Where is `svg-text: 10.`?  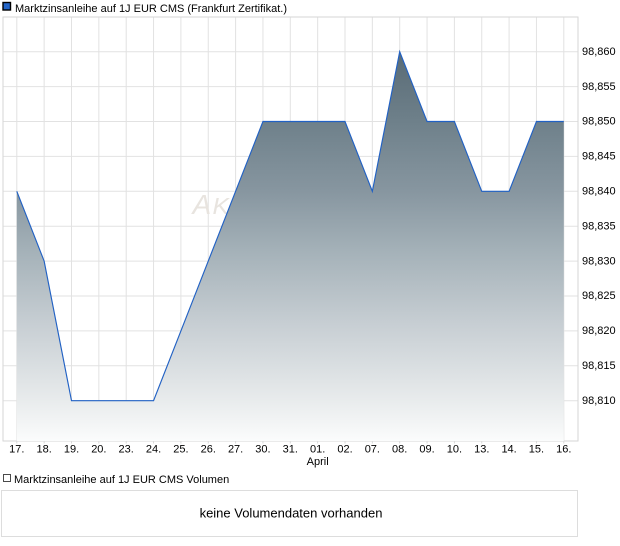
svg-text: 10. is located at coordinates (454, 450).